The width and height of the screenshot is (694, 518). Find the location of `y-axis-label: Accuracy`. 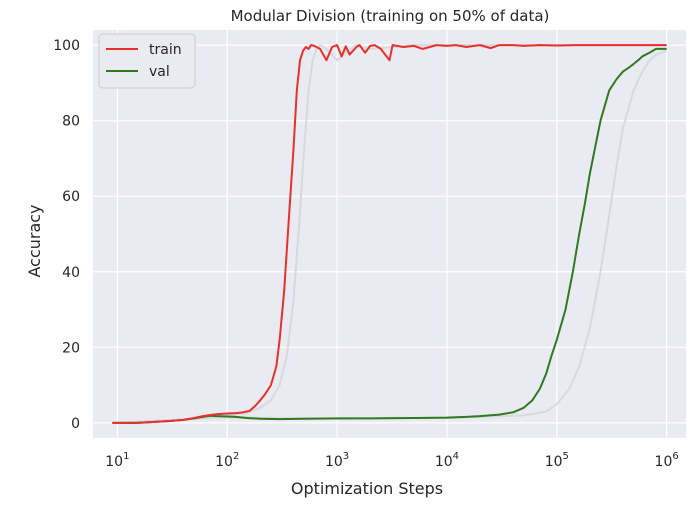

y-axis-label: Accuracy is located at coordinates (34, 240).